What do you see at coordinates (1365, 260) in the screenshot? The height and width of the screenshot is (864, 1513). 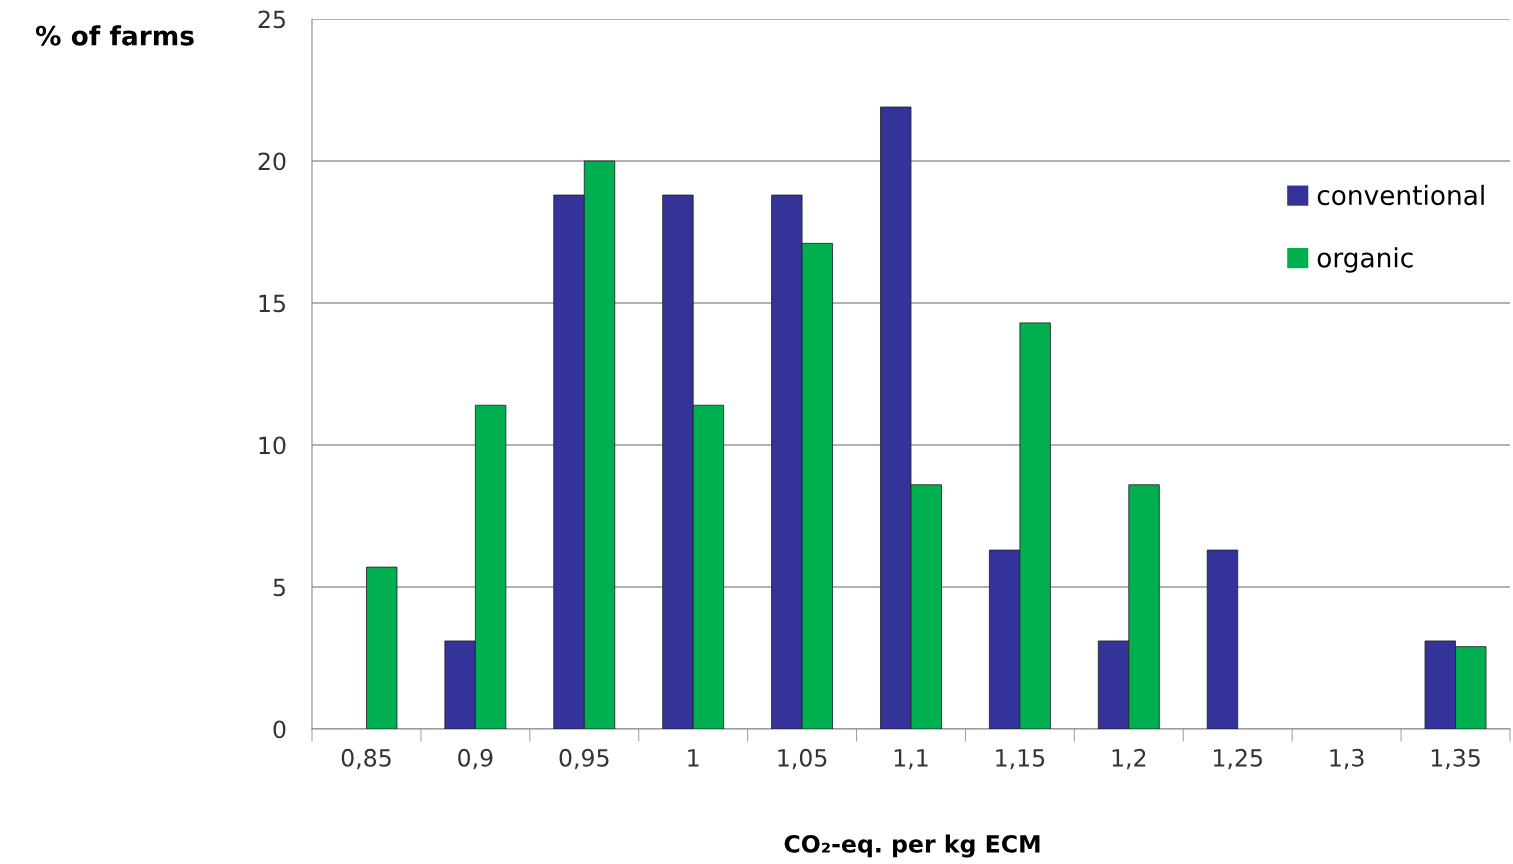 I see `legend-label: organic` at bounding box center [1365, 260].